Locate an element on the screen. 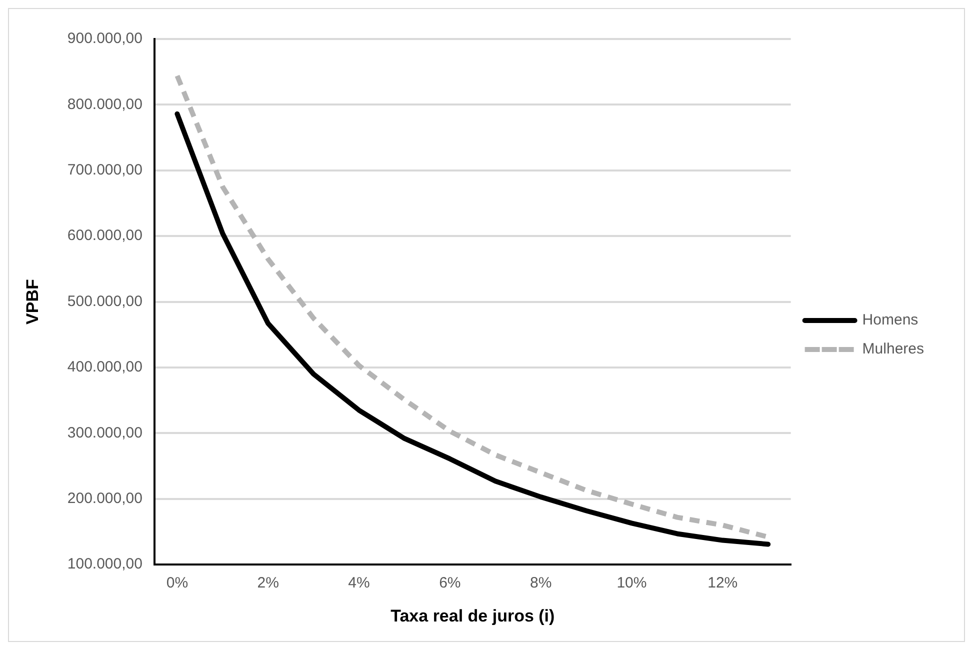  x-tick-label: 8% is located at coordinates (541, 583).